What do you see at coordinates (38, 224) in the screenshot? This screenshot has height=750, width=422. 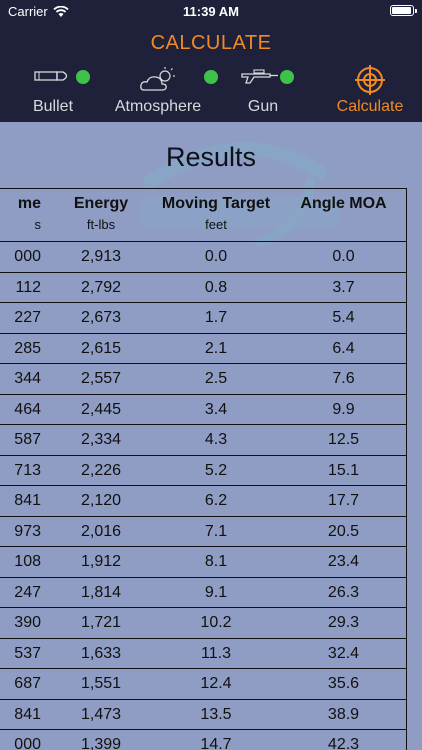 I see `column-unit: s` at bounding box center [38, 224].